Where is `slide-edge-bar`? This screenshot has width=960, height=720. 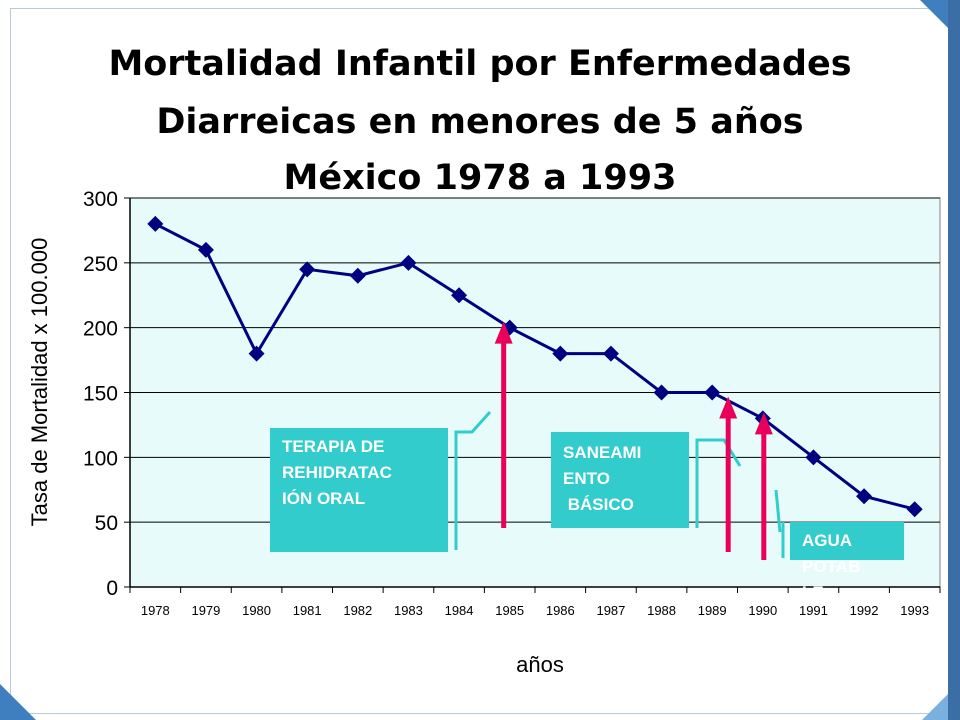 slide-edge-bar is located at coordinates (954, 360).